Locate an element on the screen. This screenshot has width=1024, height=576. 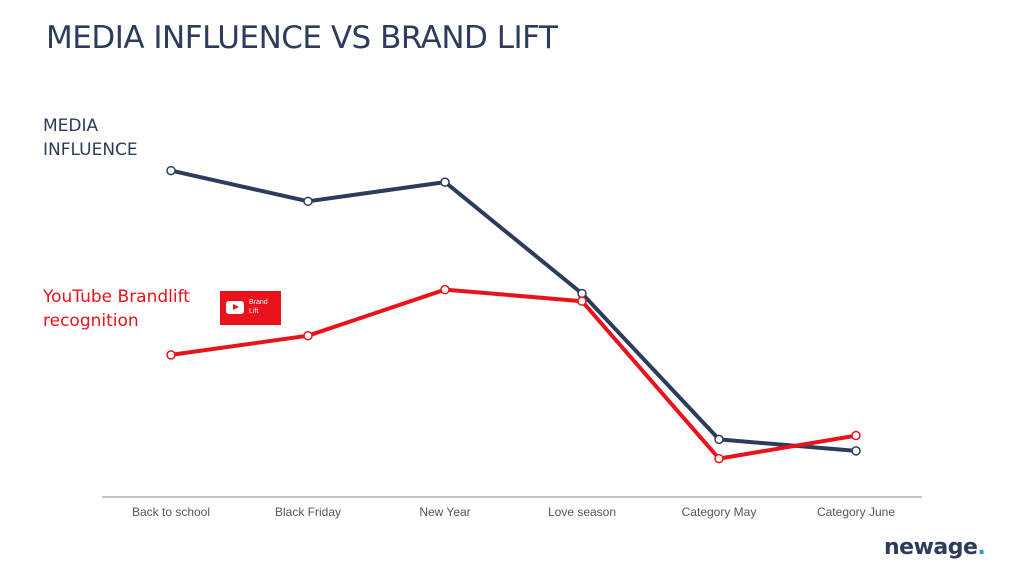
youtube-brandlift-label-line-2: recognition is located at coordinates (91, 321).